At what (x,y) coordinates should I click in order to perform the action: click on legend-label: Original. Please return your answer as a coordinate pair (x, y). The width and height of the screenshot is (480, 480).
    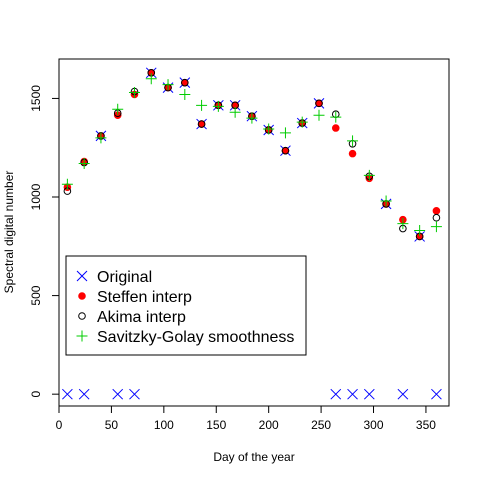
    Looking at the image, I should click on (124, 277).